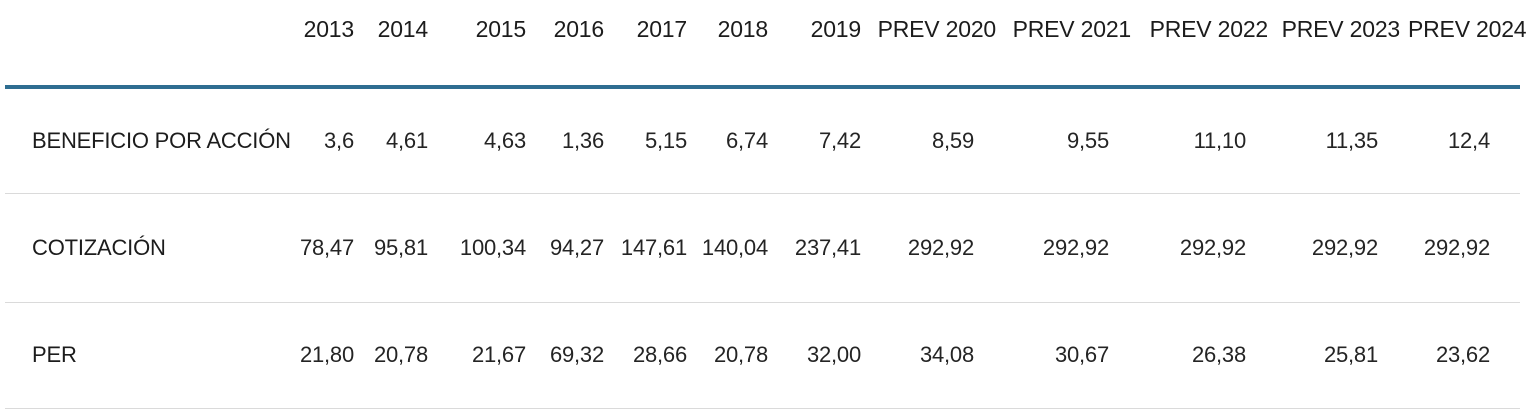 This screenshot has height=419, width=1533. Describe the element at coordinates (573, 355) in the screenshot. I see `table-cell: 69,32` at that location.